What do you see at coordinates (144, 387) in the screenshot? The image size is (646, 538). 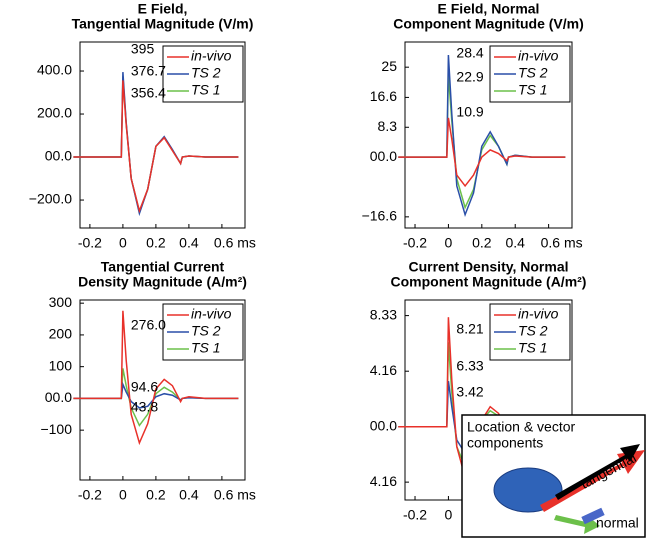 I see `annotation: 94.6` at bounding box center [144, 387].